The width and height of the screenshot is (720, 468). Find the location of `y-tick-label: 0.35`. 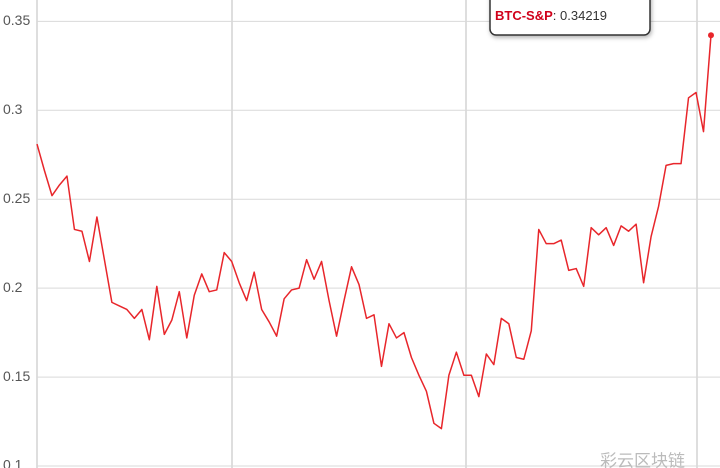

y-tick-label: 0.35 is located at coordinates (16, 20).